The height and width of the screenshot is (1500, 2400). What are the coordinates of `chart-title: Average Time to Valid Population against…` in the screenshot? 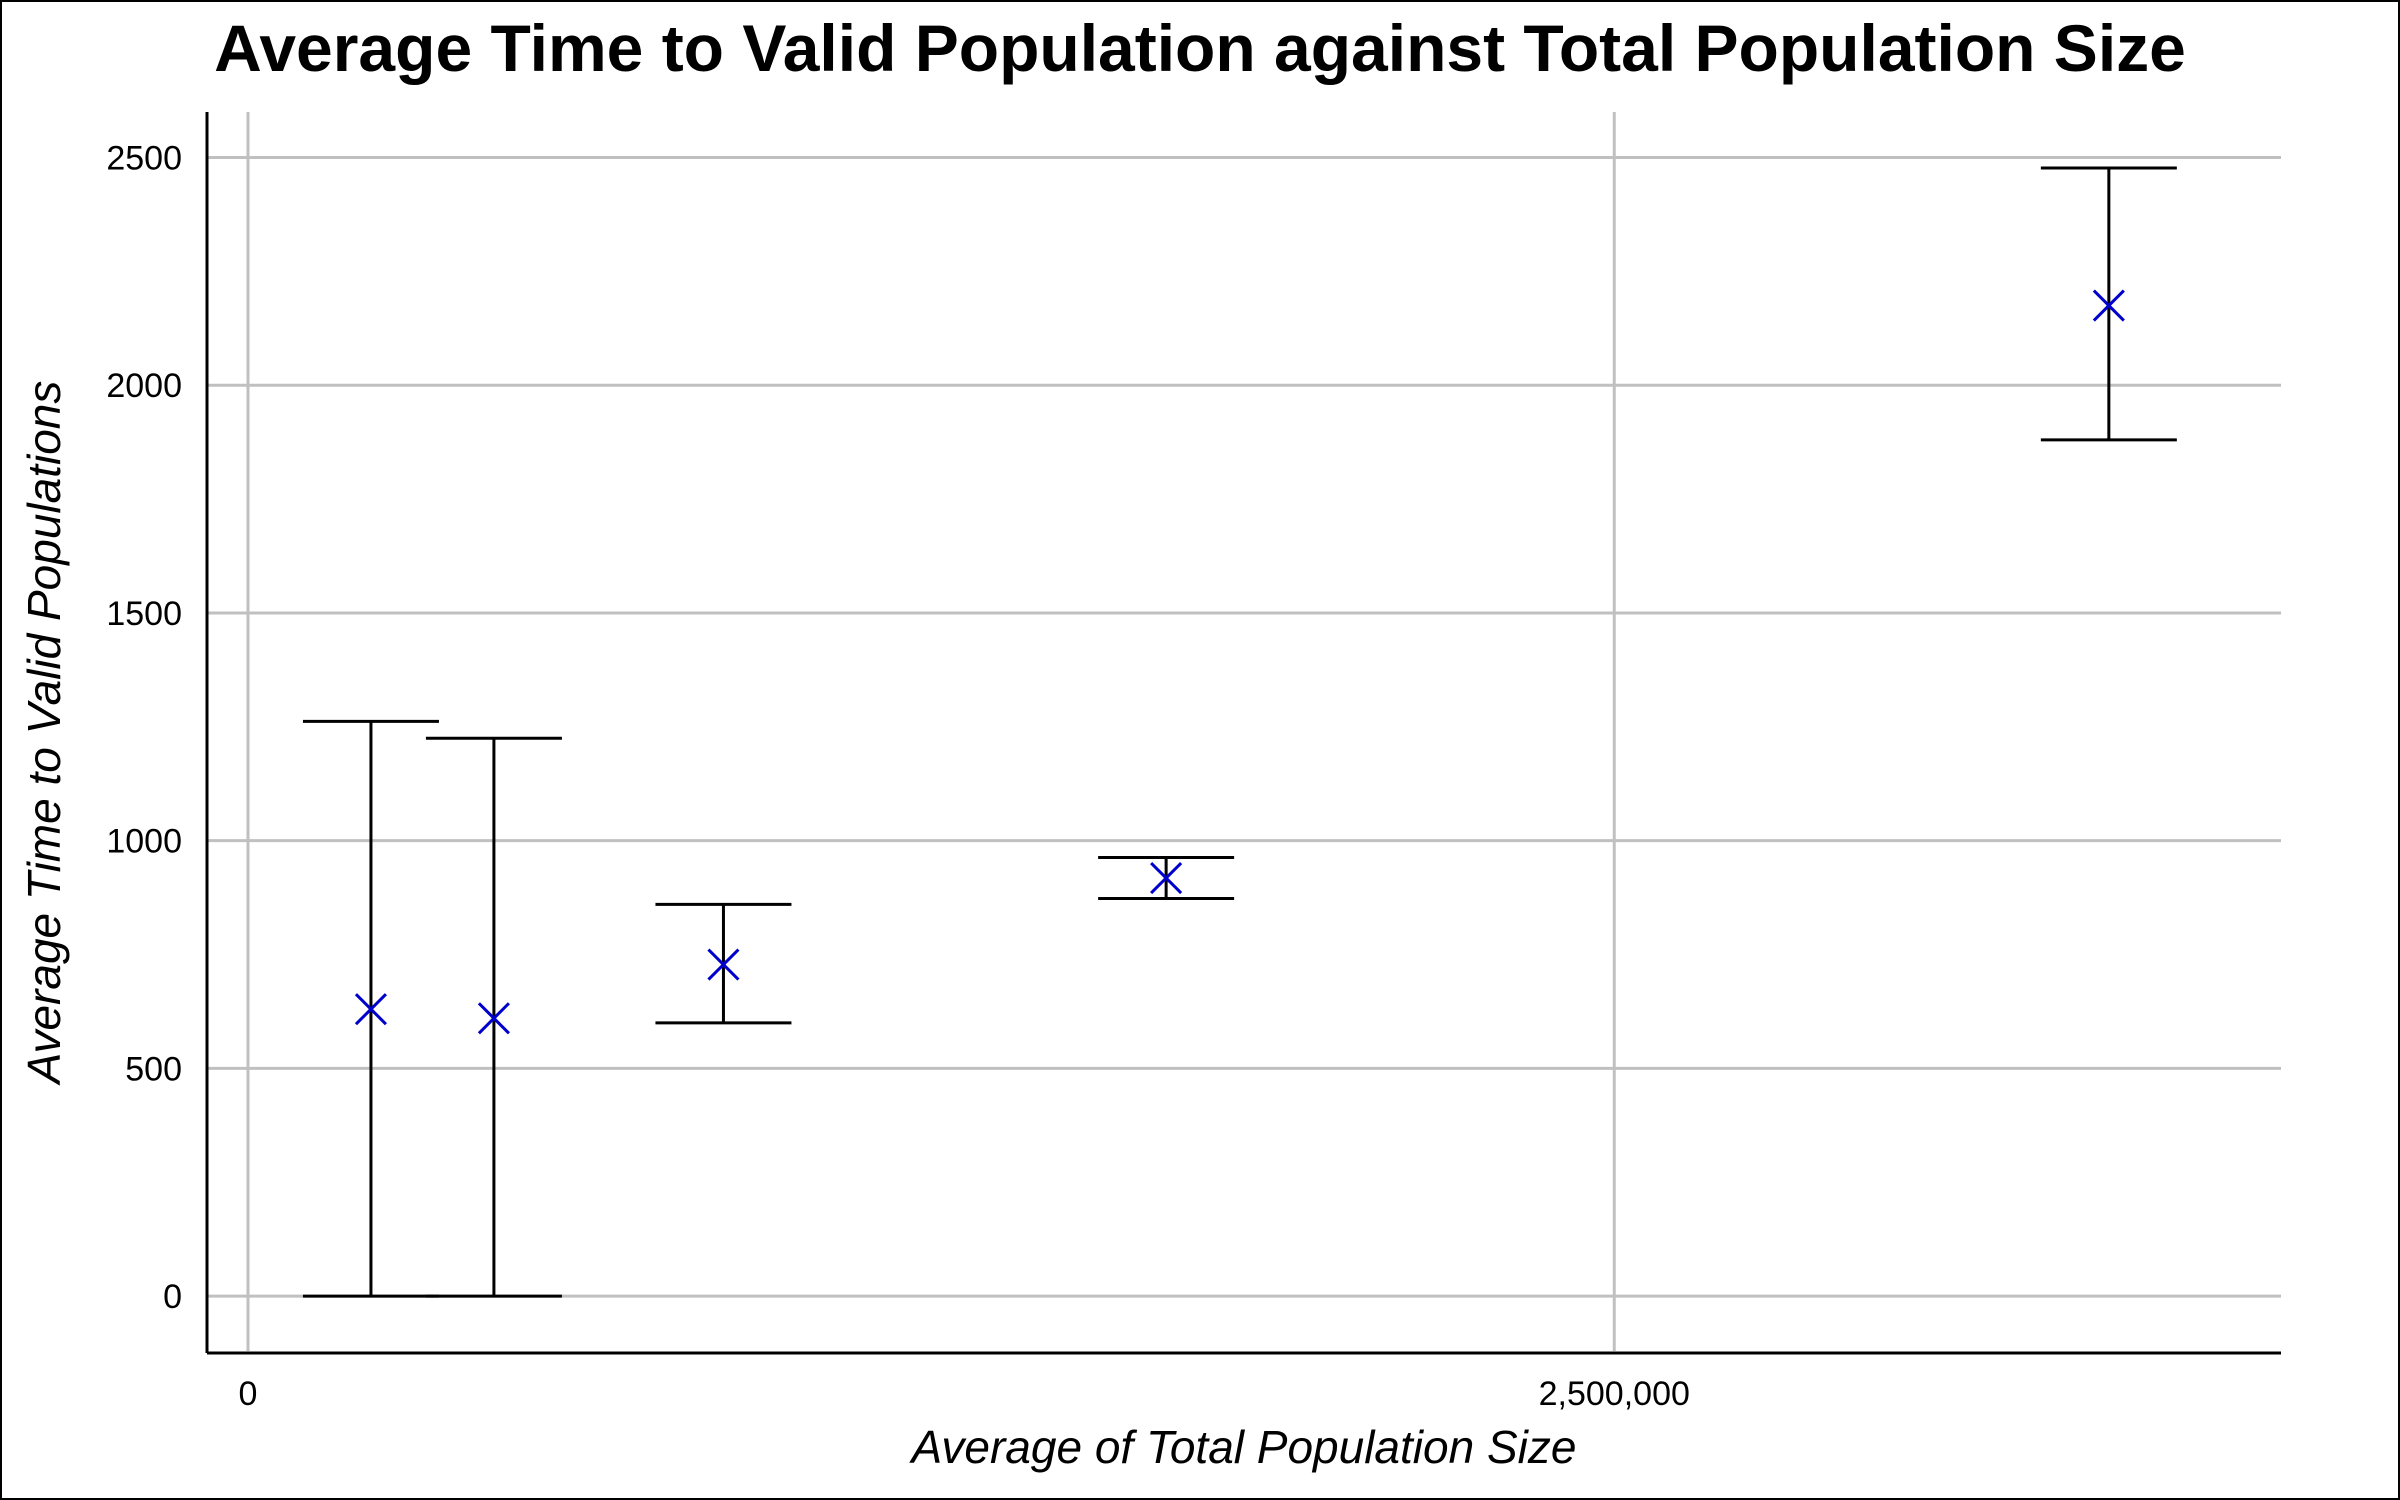 It's located at (1200, 48).